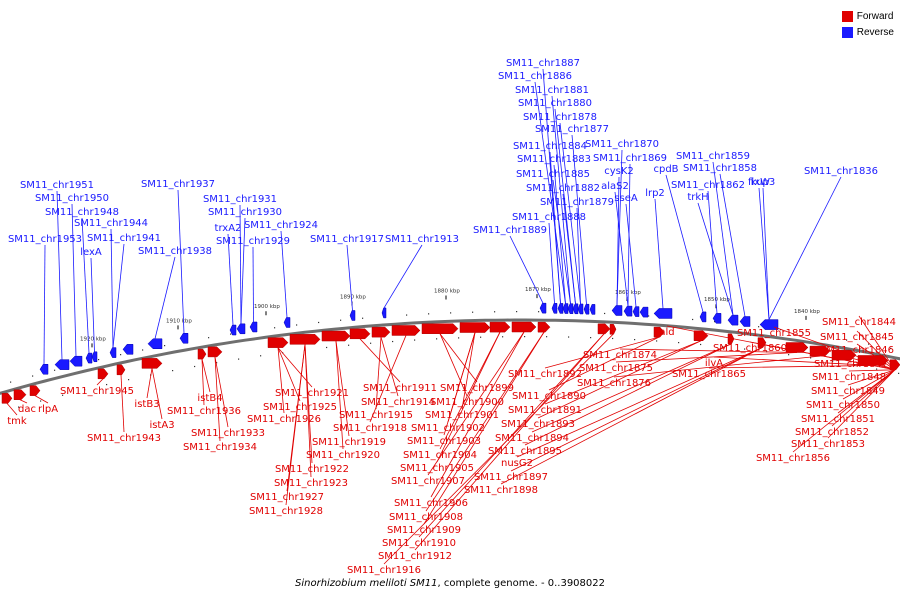  What do you see at coordinates (867, 32) in the screenshot?
I see `legend-reverse: Reverse` at bounding box center [867, 32].